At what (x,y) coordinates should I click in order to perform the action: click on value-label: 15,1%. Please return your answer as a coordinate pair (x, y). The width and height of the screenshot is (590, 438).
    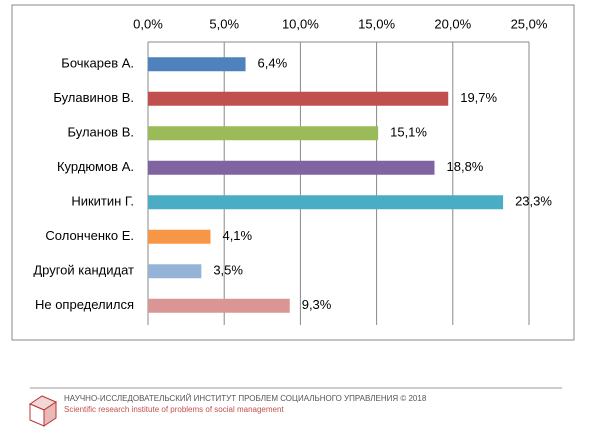
    Looking at the image, I should click on (408, 132).